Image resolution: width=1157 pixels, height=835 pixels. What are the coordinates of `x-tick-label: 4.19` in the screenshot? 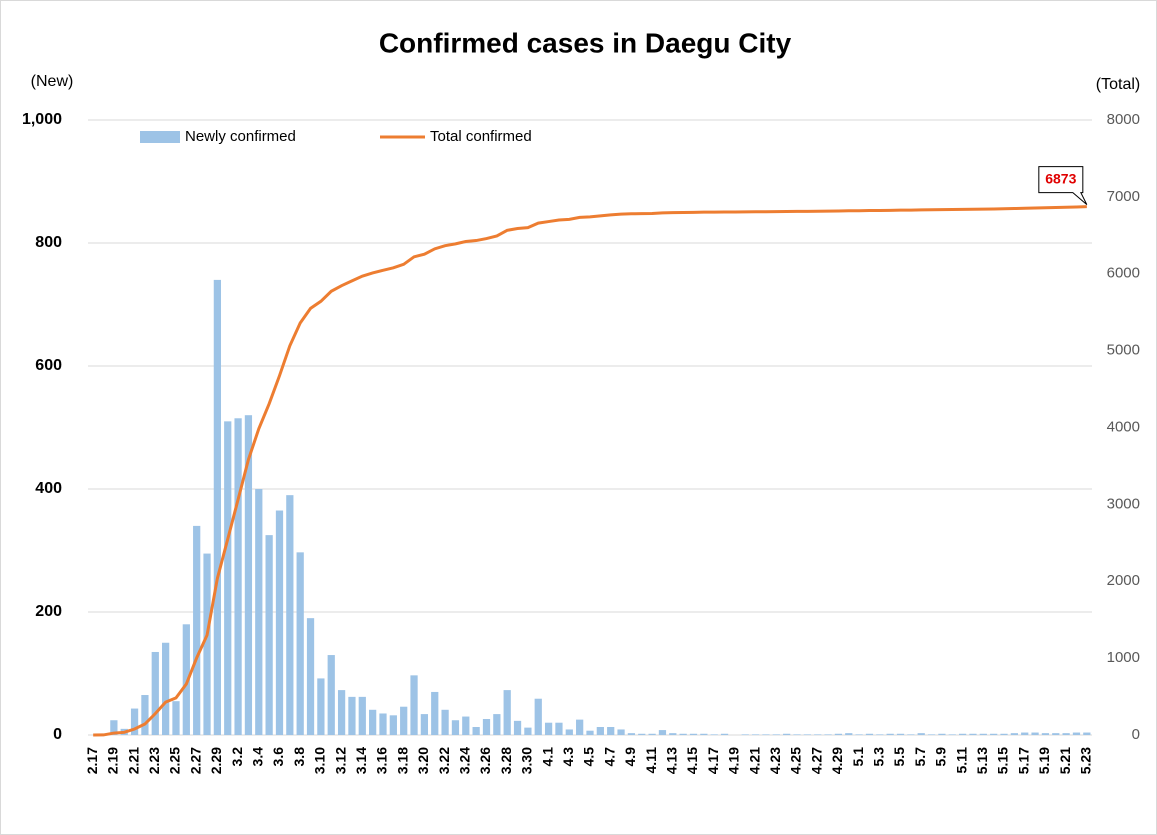 It's located at (734, 760).